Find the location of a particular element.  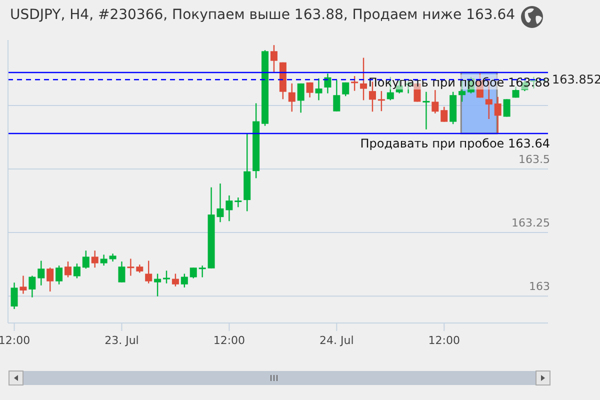

x-tick-label: 24. Jul is located at coordinates (337, 340).